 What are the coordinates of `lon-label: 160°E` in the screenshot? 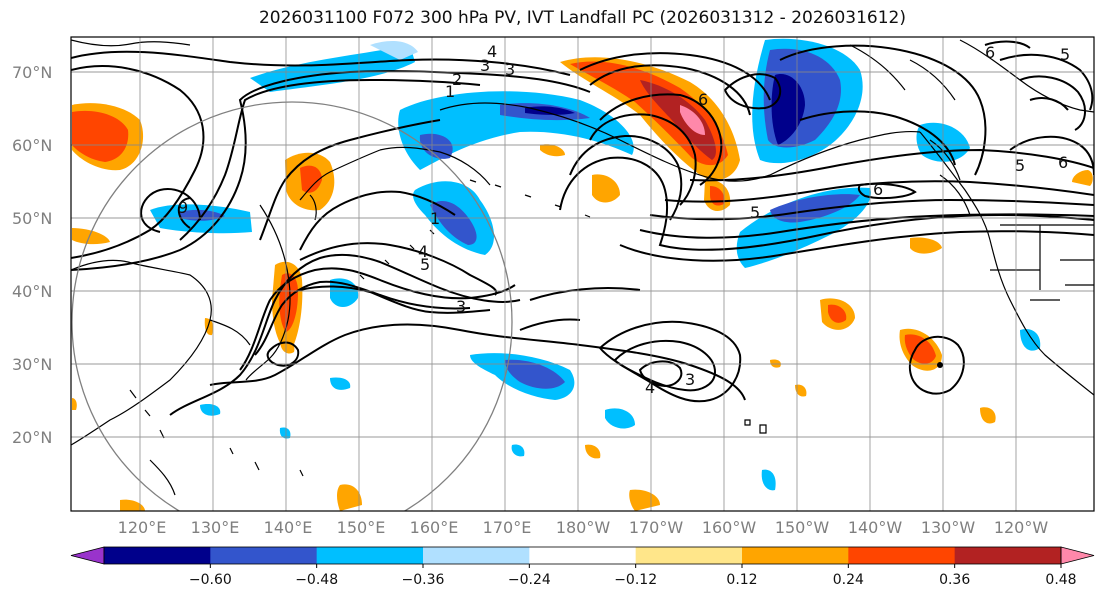 It's located at (434, 527).